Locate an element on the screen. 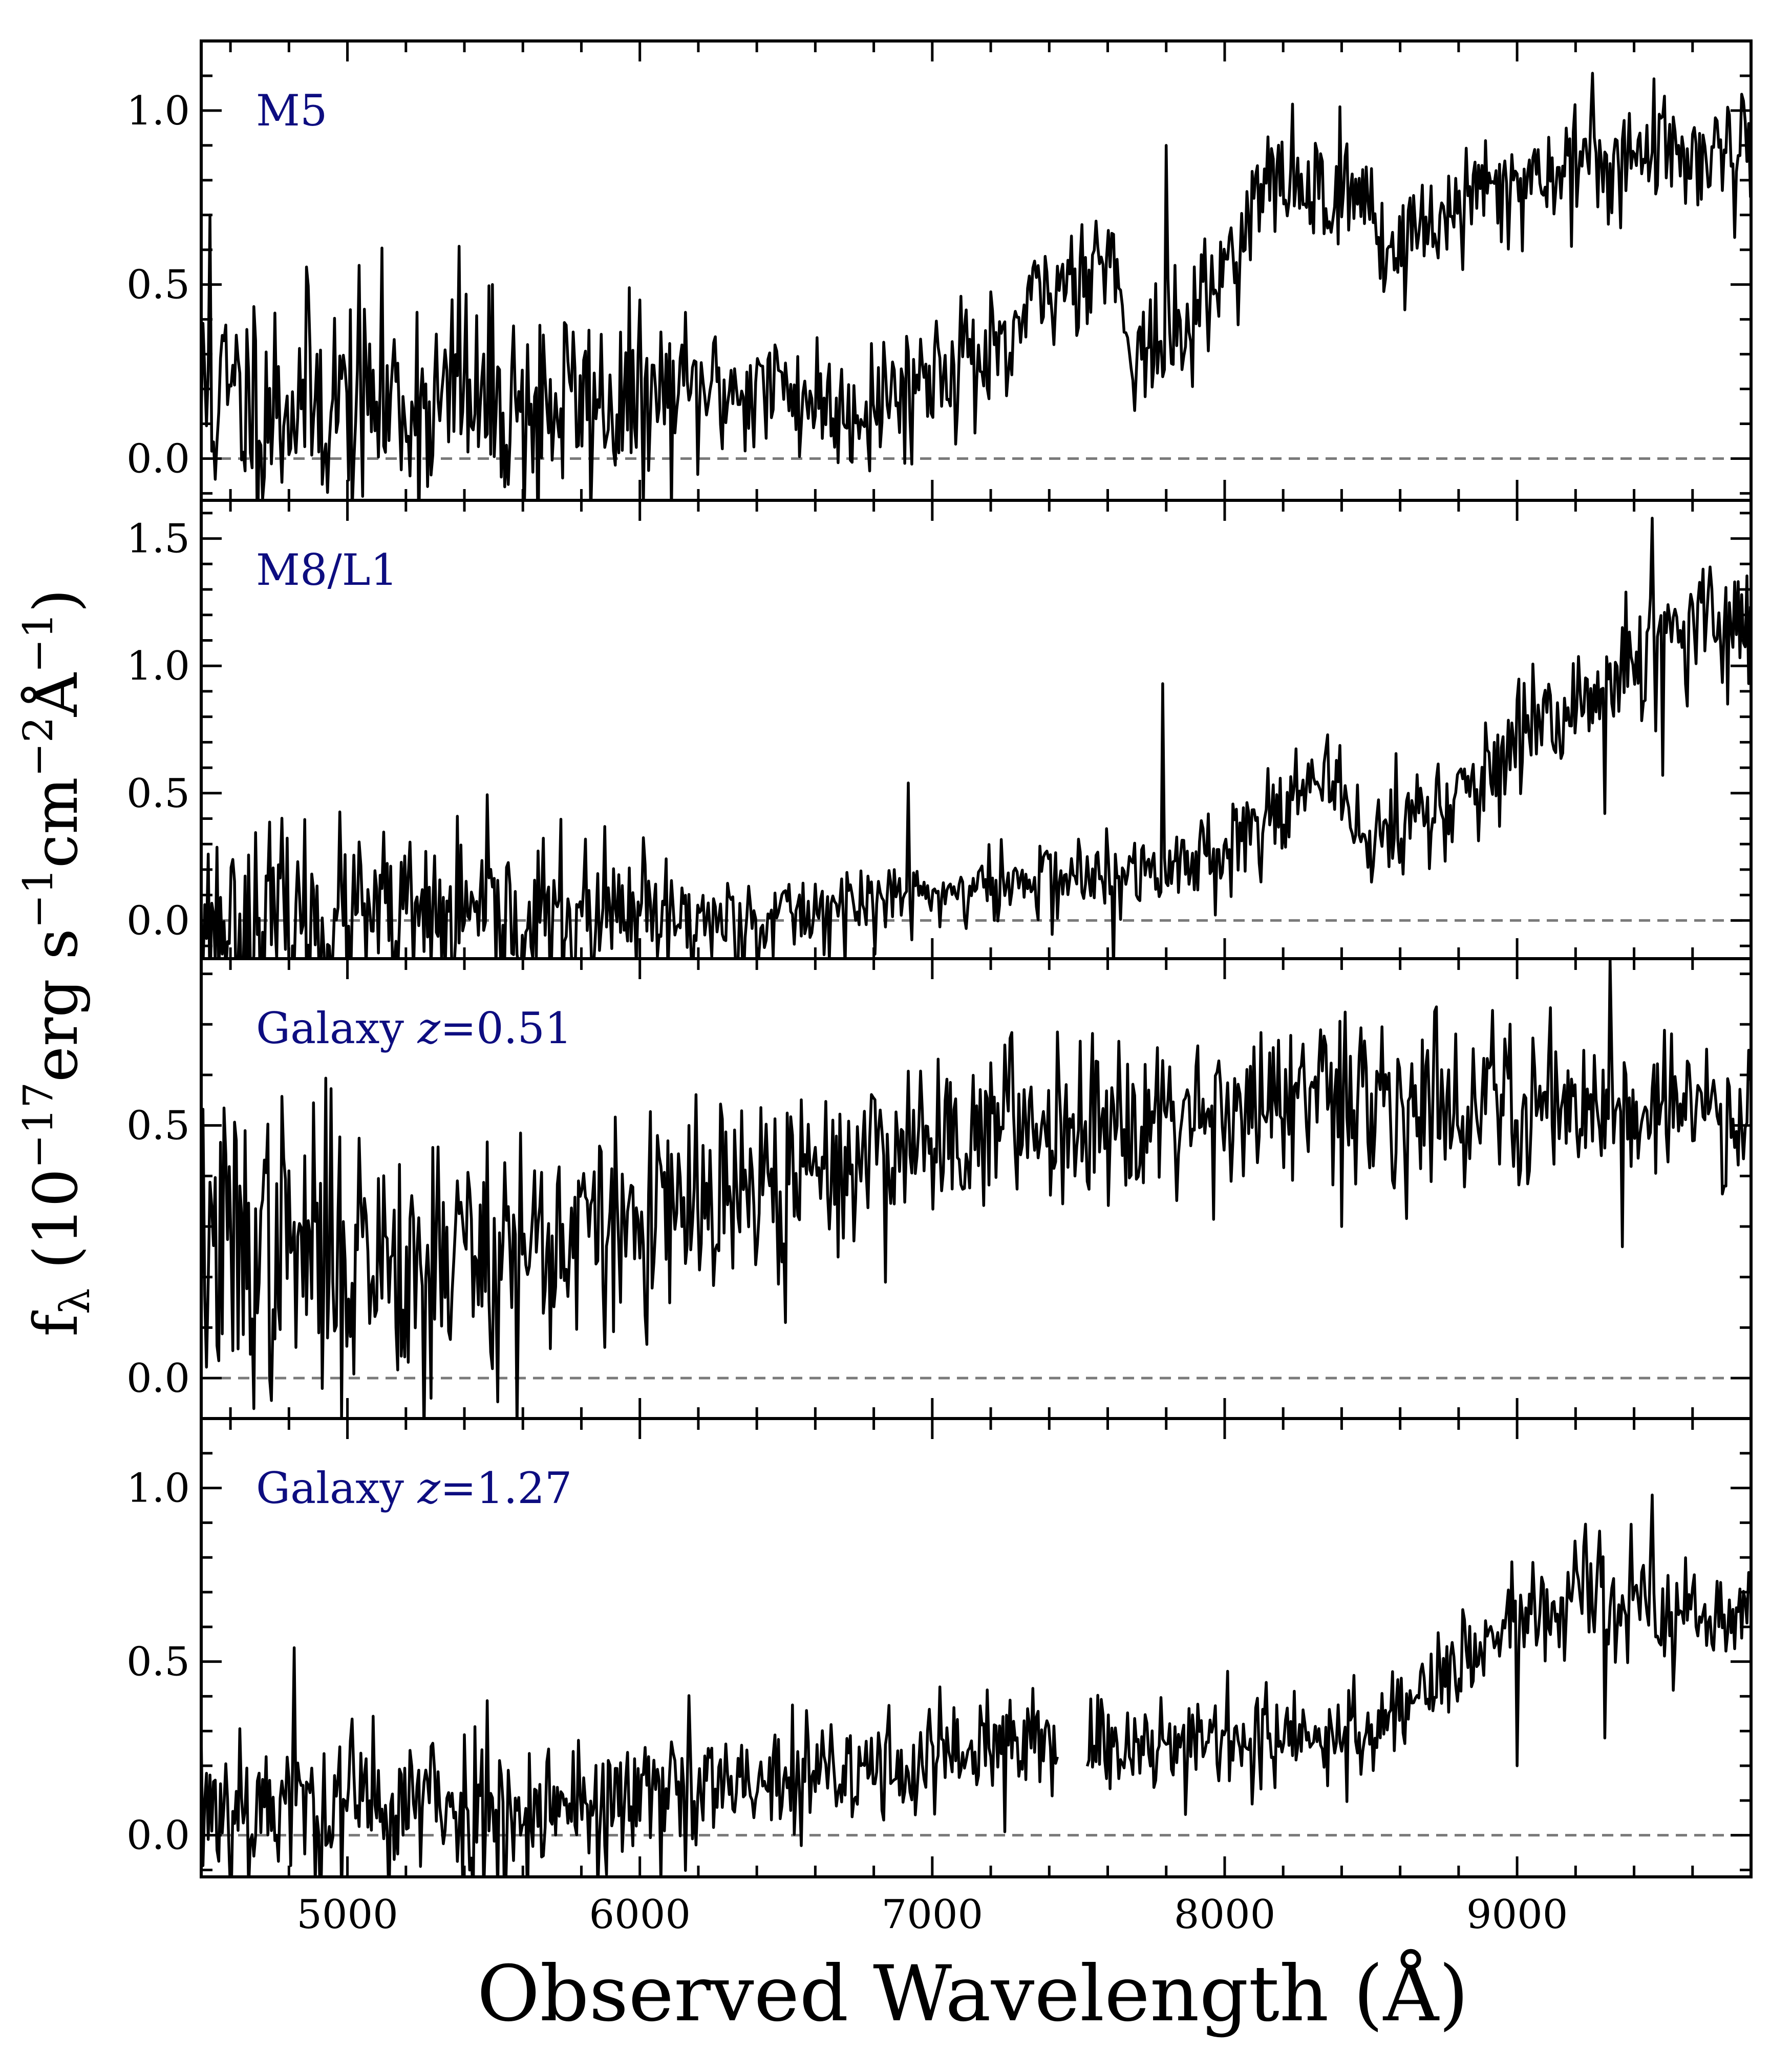  y-axis-title-open: (10 is located at coordinates (55, 1219).